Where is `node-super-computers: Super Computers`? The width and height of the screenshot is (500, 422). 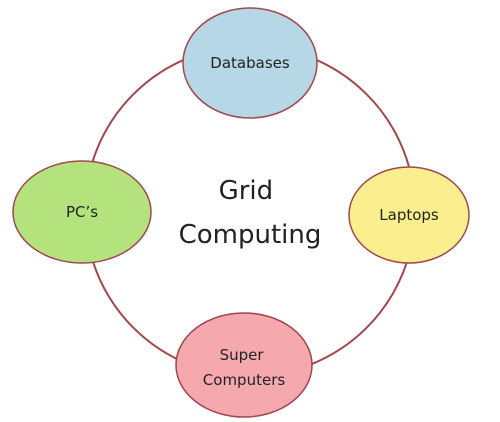 node-super-computers: Super Computers is located at coordinates (244, 365).